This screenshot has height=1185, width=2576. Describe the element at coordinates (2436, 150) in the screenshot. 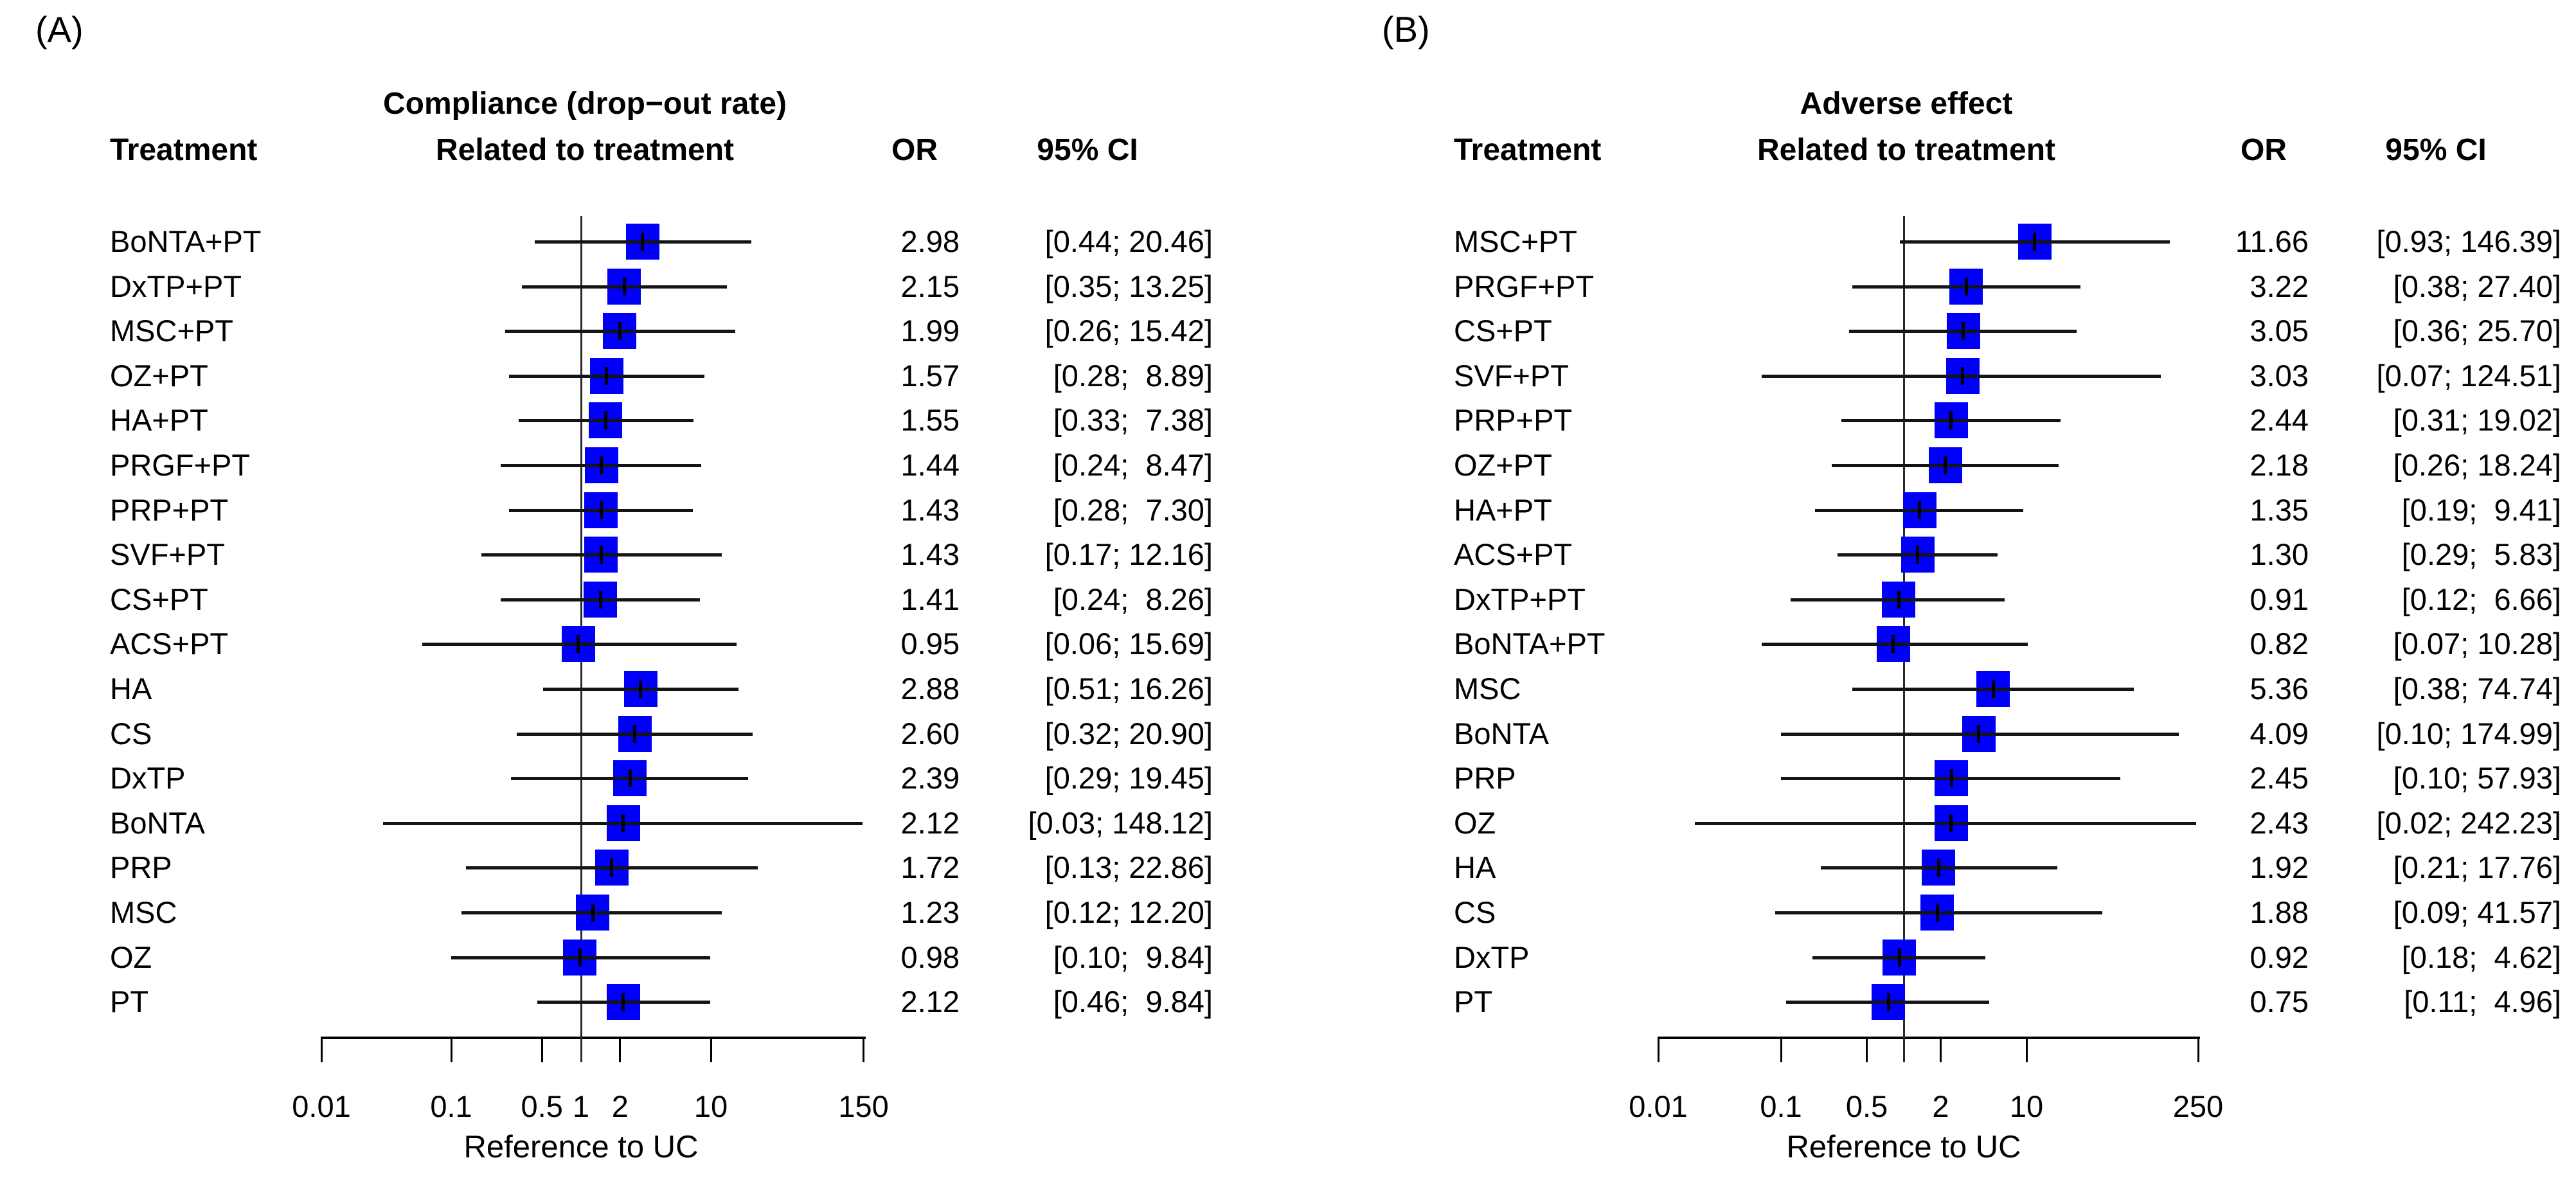

I see `column-header-ci: 95% CI` at that location.